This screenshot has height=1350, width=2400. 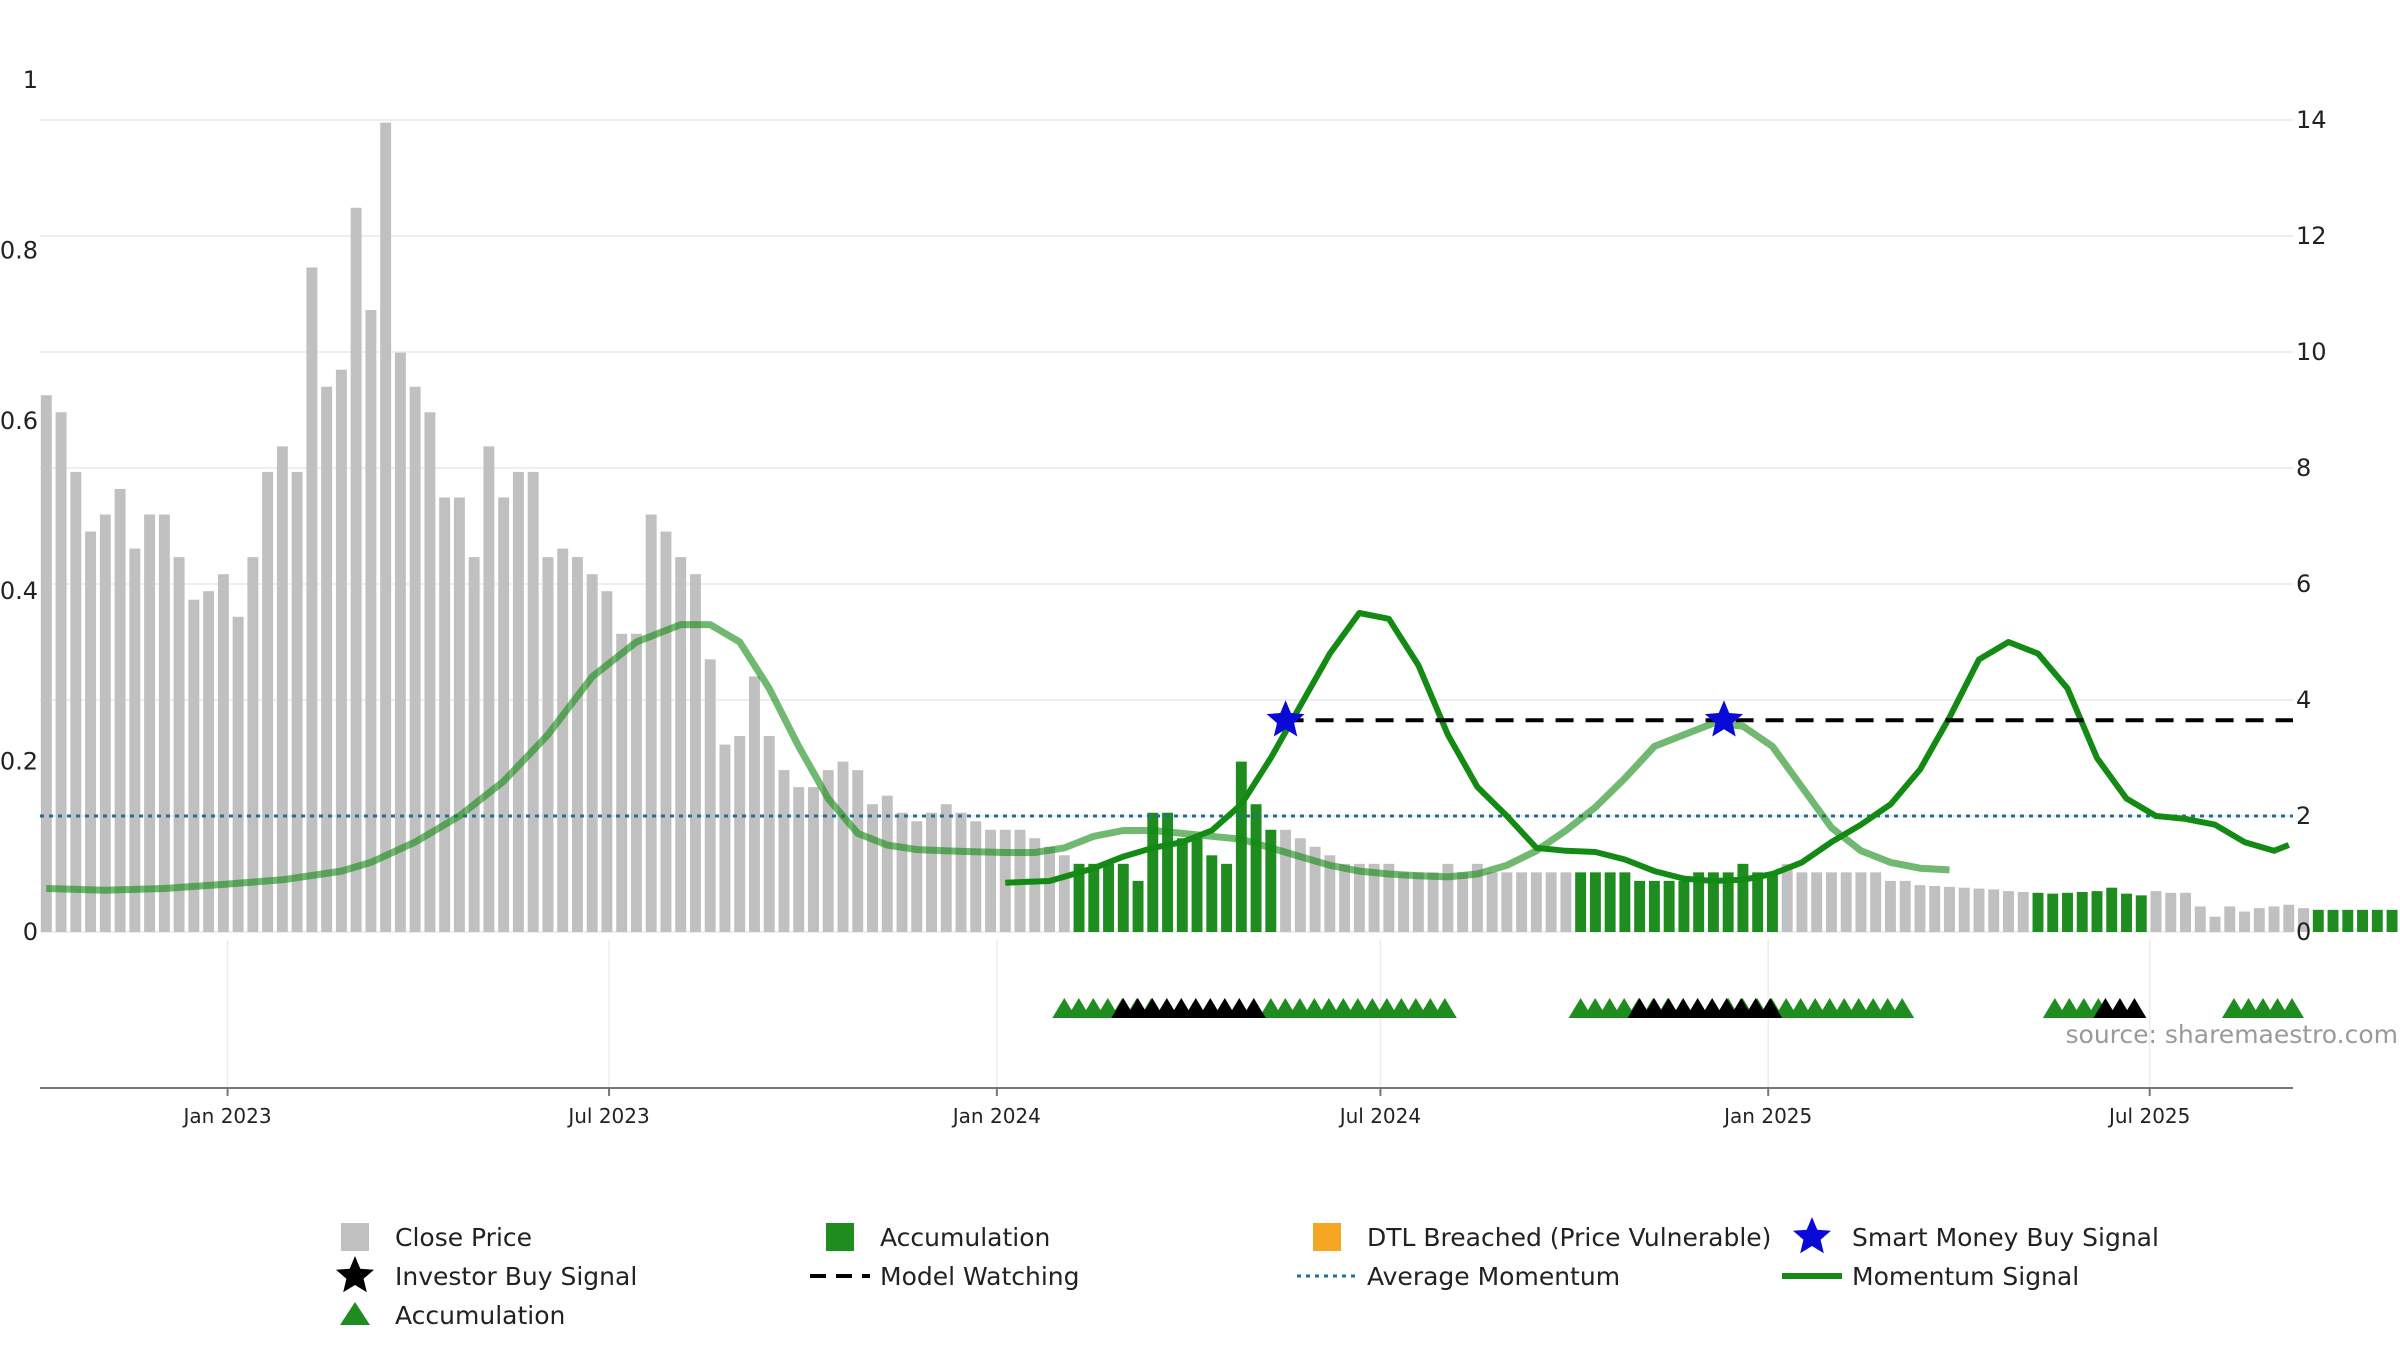 I want to click on legend-label: Accumulation, so click(x=965, y=1237).